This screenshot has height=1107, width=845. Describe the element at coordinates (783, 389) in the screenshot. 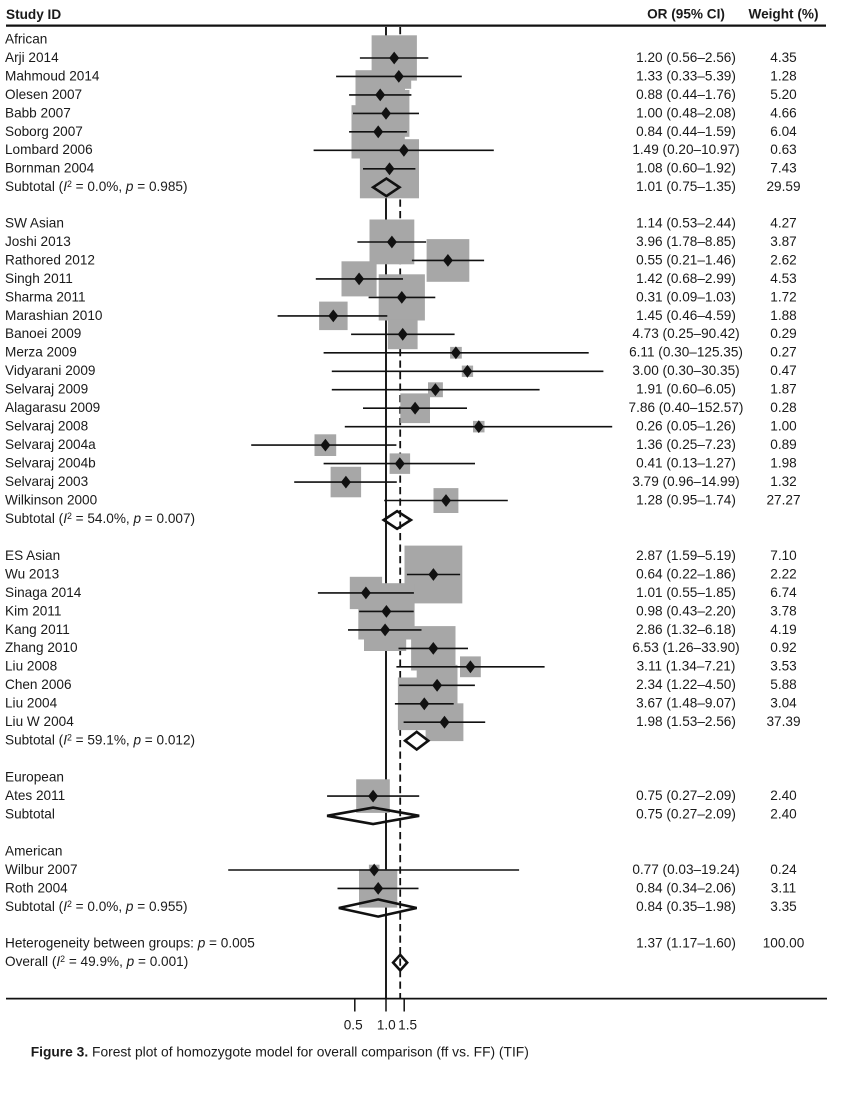

I see `svg-text: 1.87` at that location.